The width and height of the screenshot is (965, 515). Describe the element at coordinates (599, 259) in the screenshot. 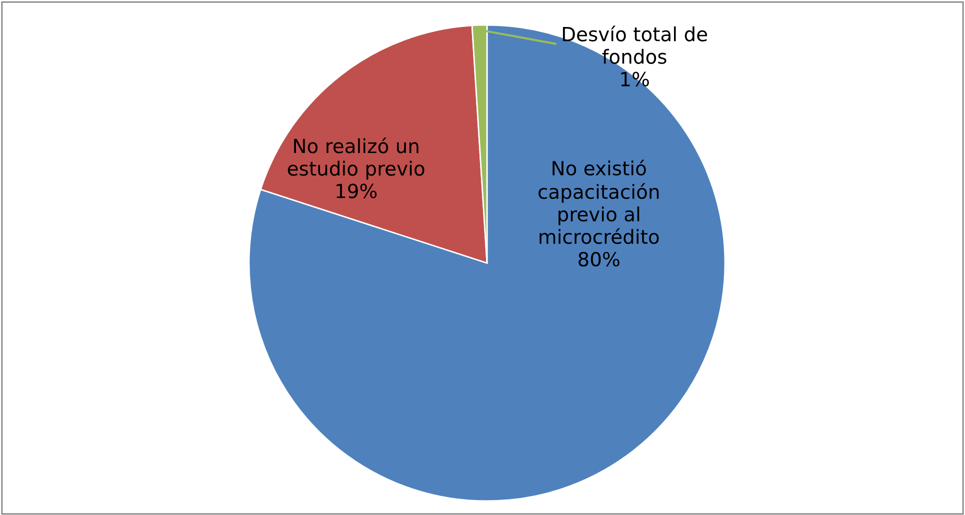

I see `data-label: 80%` at that location.